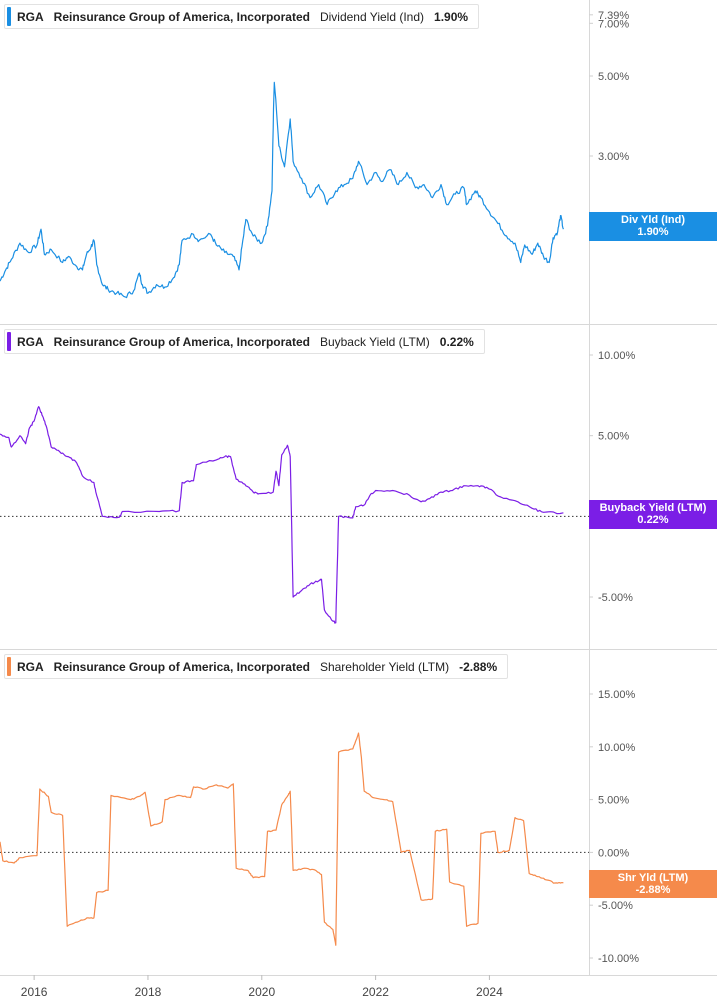 The width and height of the screenshot is (717, 1005). What do you see at coordinates (489, 992) in the screenshot?
I see `x-tick-label: 2024` at bounding box center [489, 992].